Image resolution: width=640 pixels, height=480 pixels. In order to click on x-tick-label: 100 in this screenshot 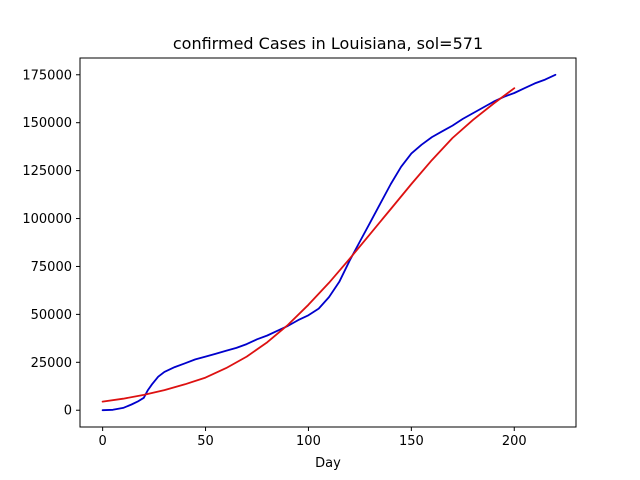, I will do `click(308, 441)`.